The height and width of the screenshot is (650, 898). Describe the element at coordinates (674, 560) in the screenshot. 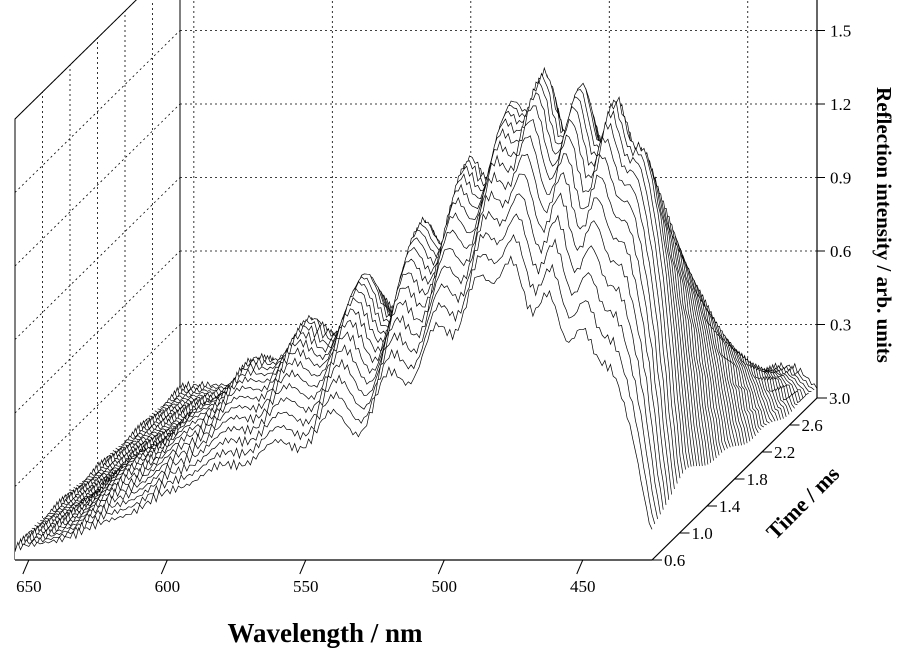

I see `time-tick-label: 0.6` at that location.